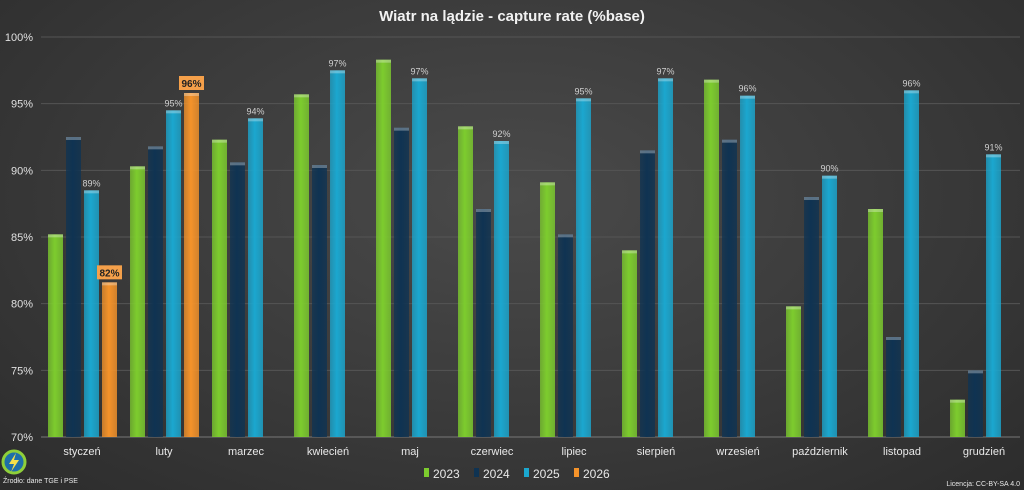 This screenshot has height=490, width=1024. What do you see at coordinates (465, 281) in the screenshot?
I see `bar-2023-czerwiec` at bounding box center [465, 281].